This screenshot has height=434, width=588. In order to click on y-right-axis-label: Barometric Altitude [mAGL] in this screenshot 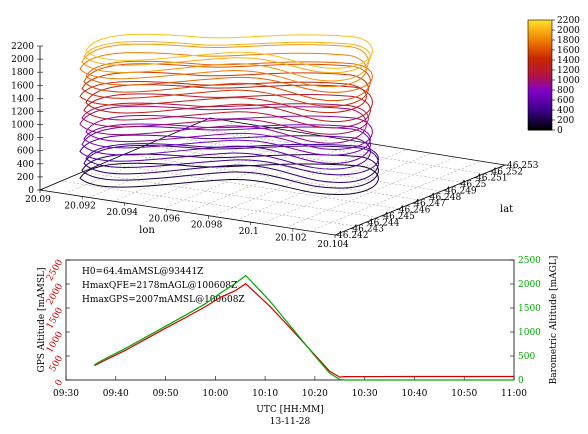, I will do `click(554, 320)`.